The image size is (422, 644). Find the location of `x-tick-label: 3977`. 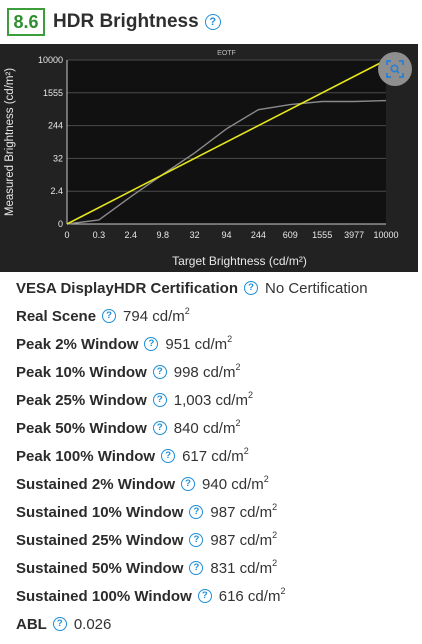

x-tick-label: 3977 is located at coordinates (354, 235).